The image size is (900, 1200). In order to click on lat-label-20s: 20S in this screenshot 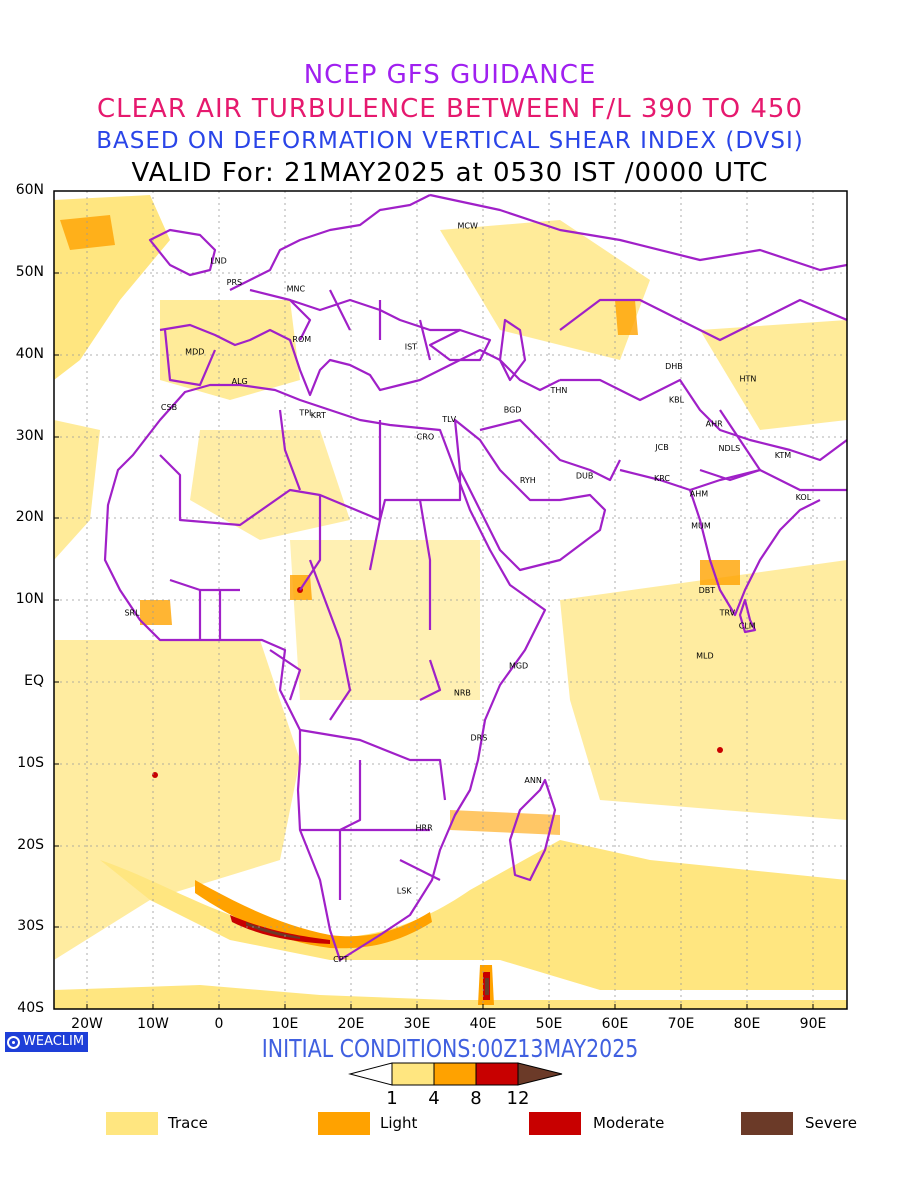, I will do `click(30, 845)`.